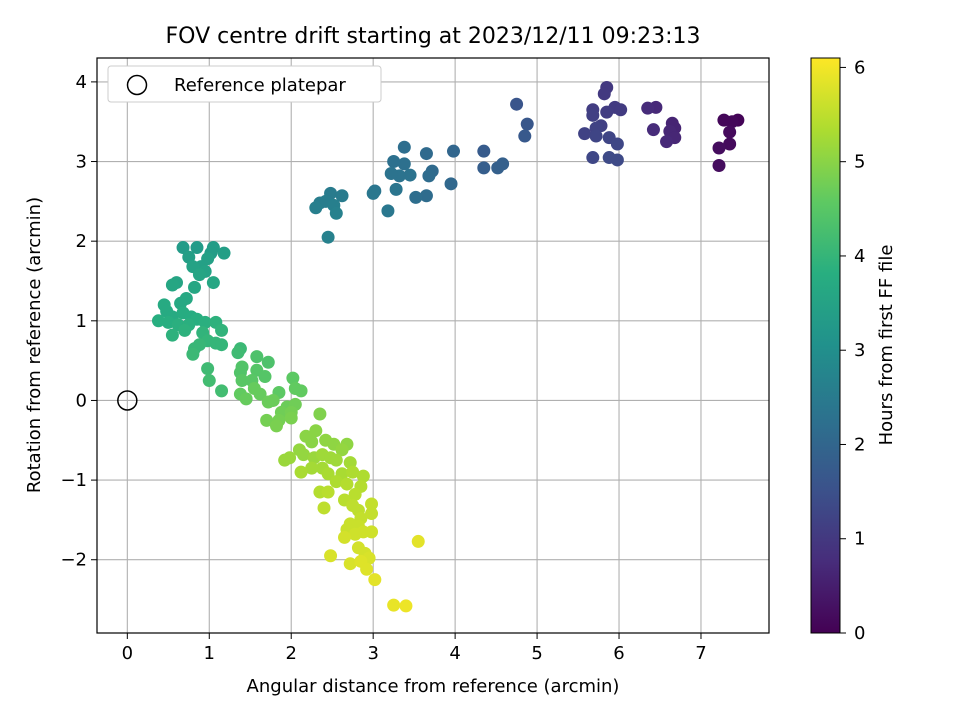 This screenshot has height=720, width=960. Describe the element at coordinates (825, 345) in the screenshot. I see `colorbar-gradient` at that location.